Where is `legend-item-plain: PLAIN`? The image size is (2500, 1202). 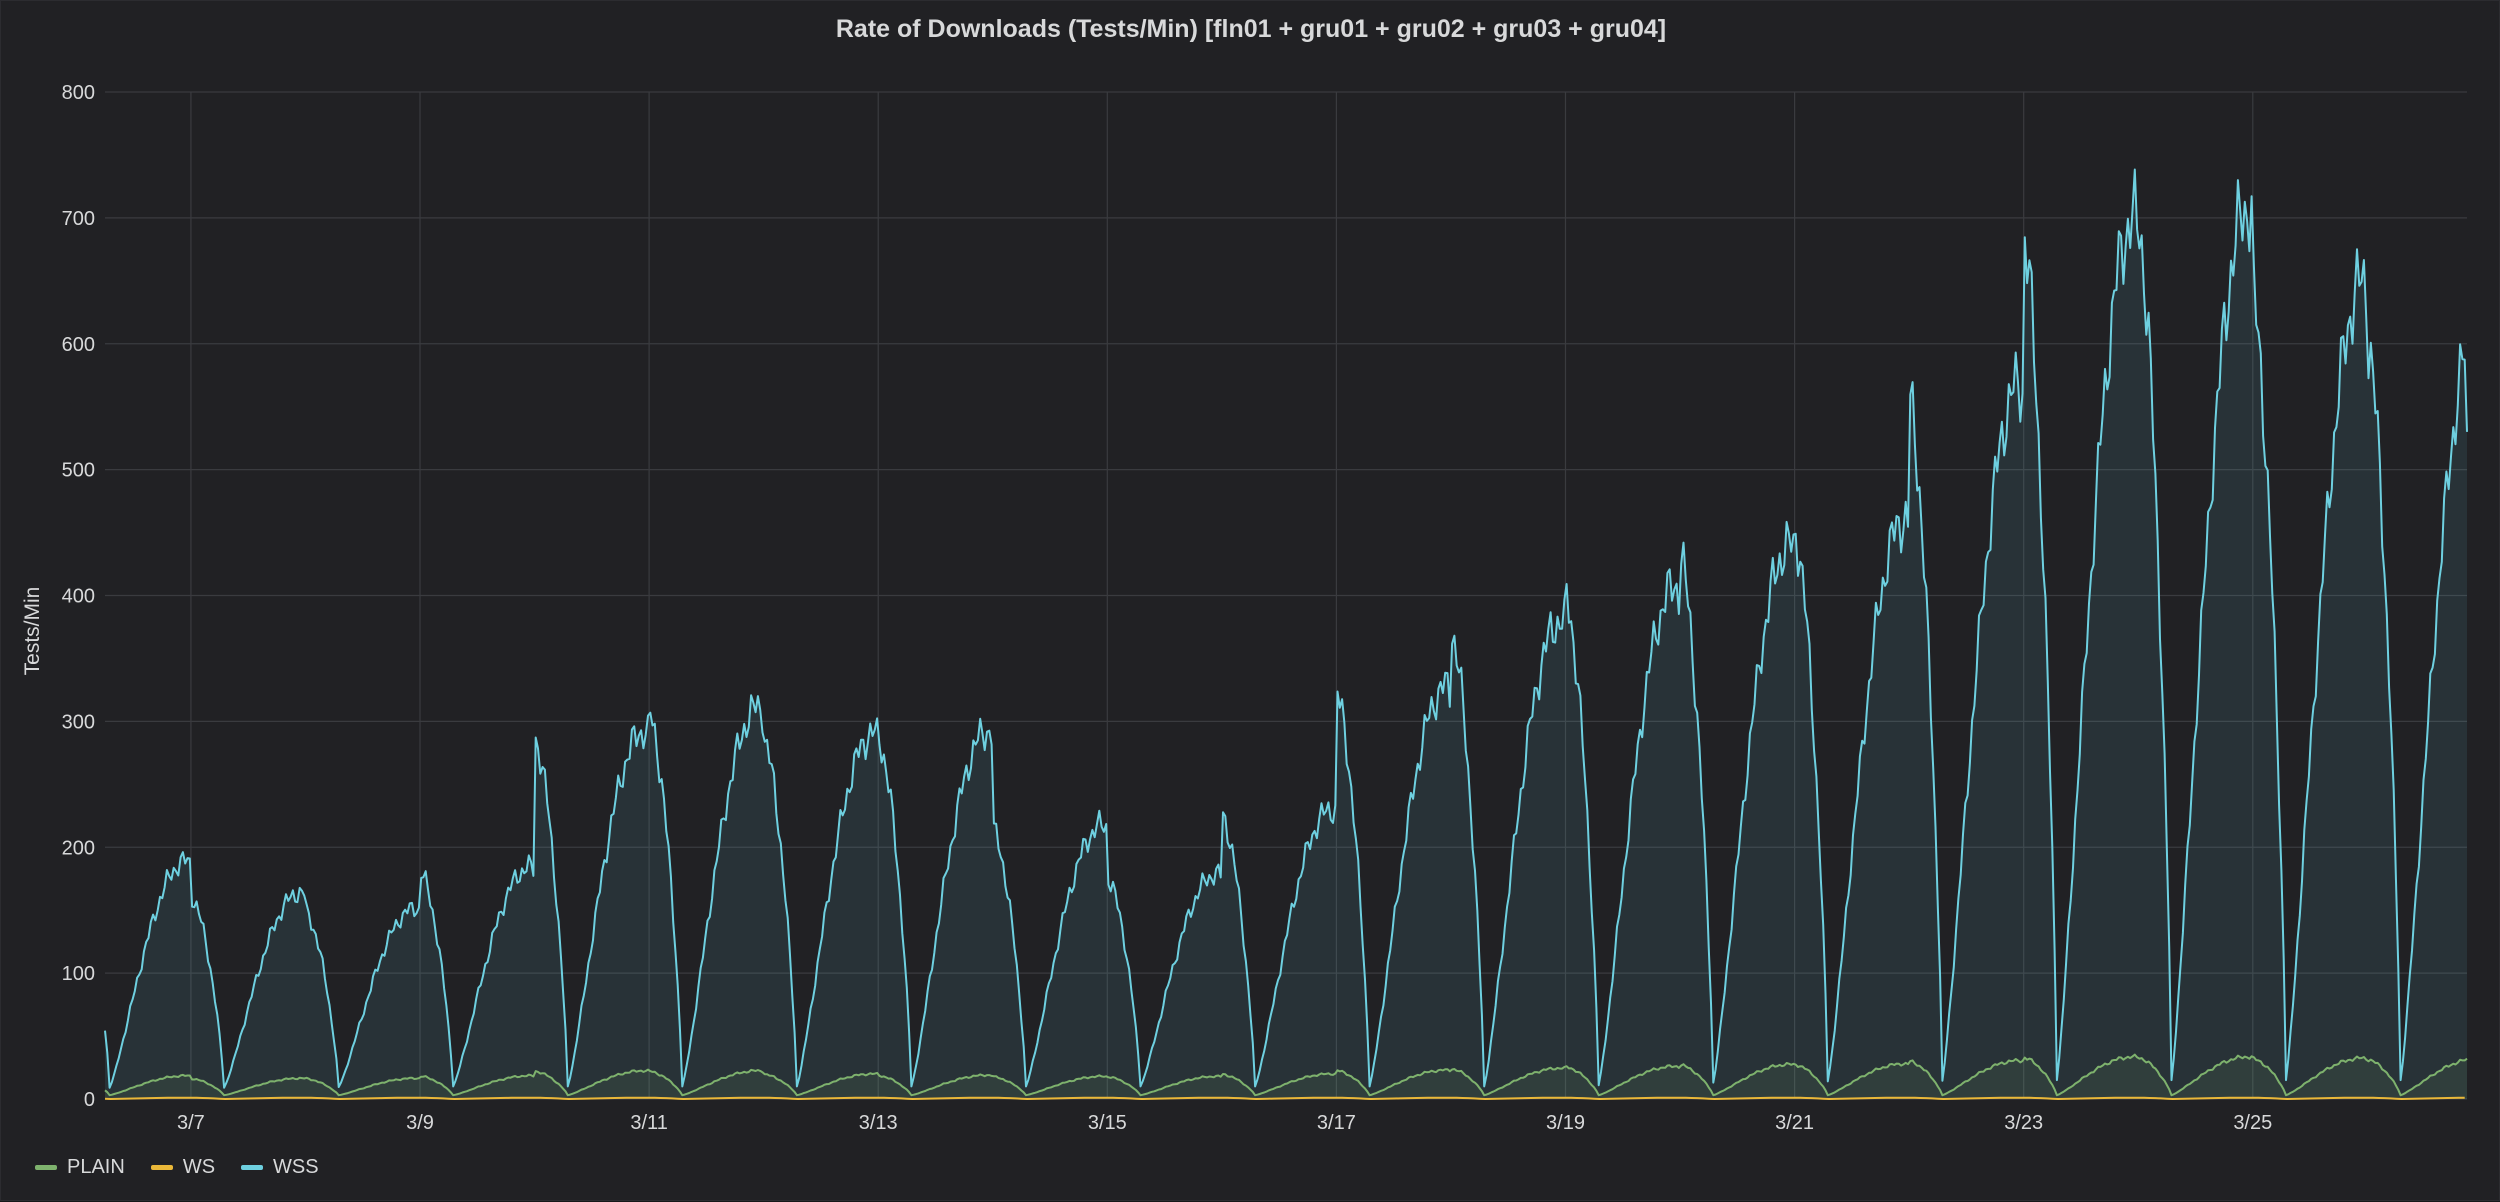 legend-item-plain: PLAIN is located at coordinates (80, 1167).